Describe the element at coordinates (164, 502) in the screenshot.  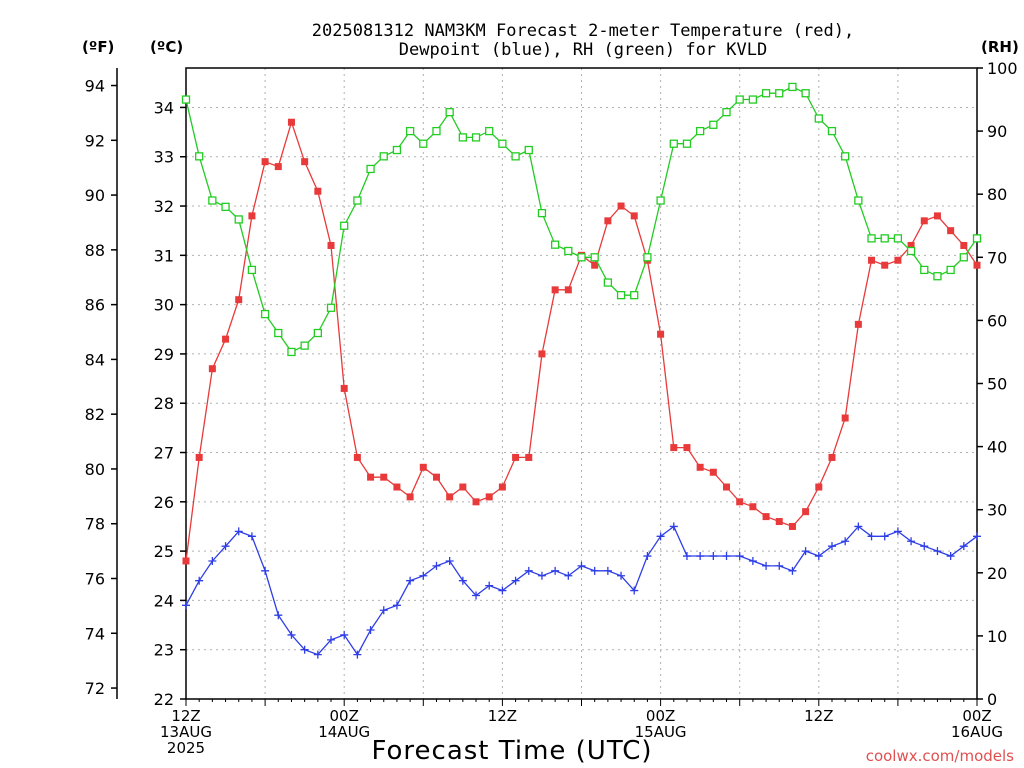
I see `celsius-tick-label: 26` at that location.